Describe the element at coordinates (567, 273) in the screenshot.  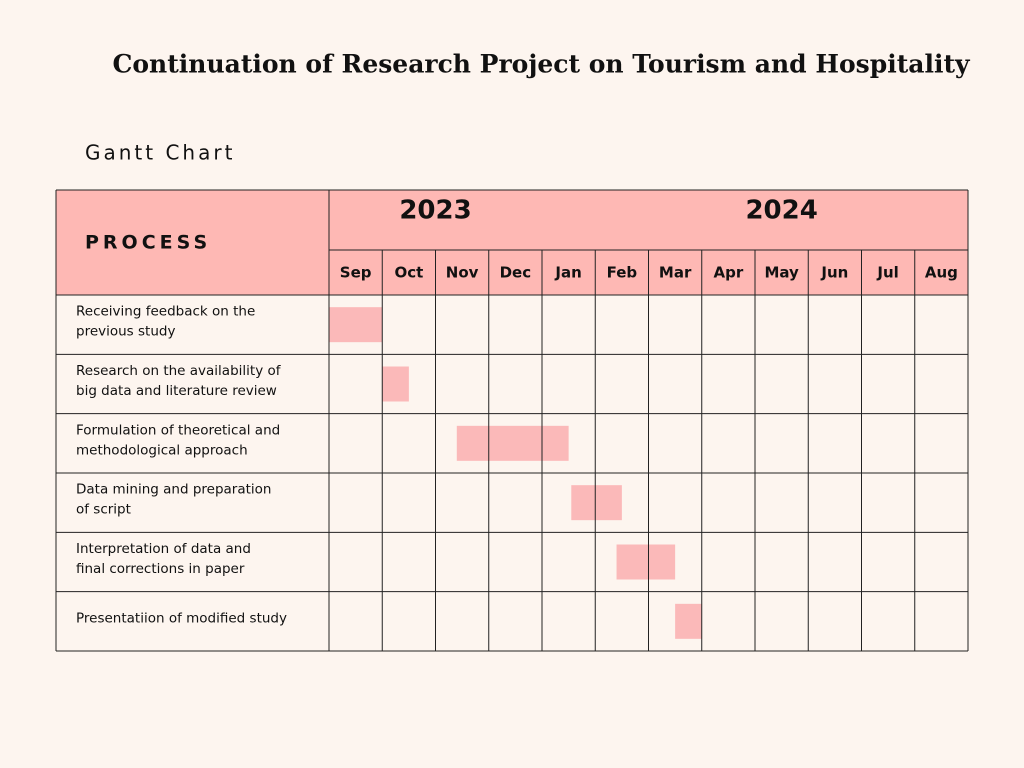
I see `month-label: Jan` at that location.